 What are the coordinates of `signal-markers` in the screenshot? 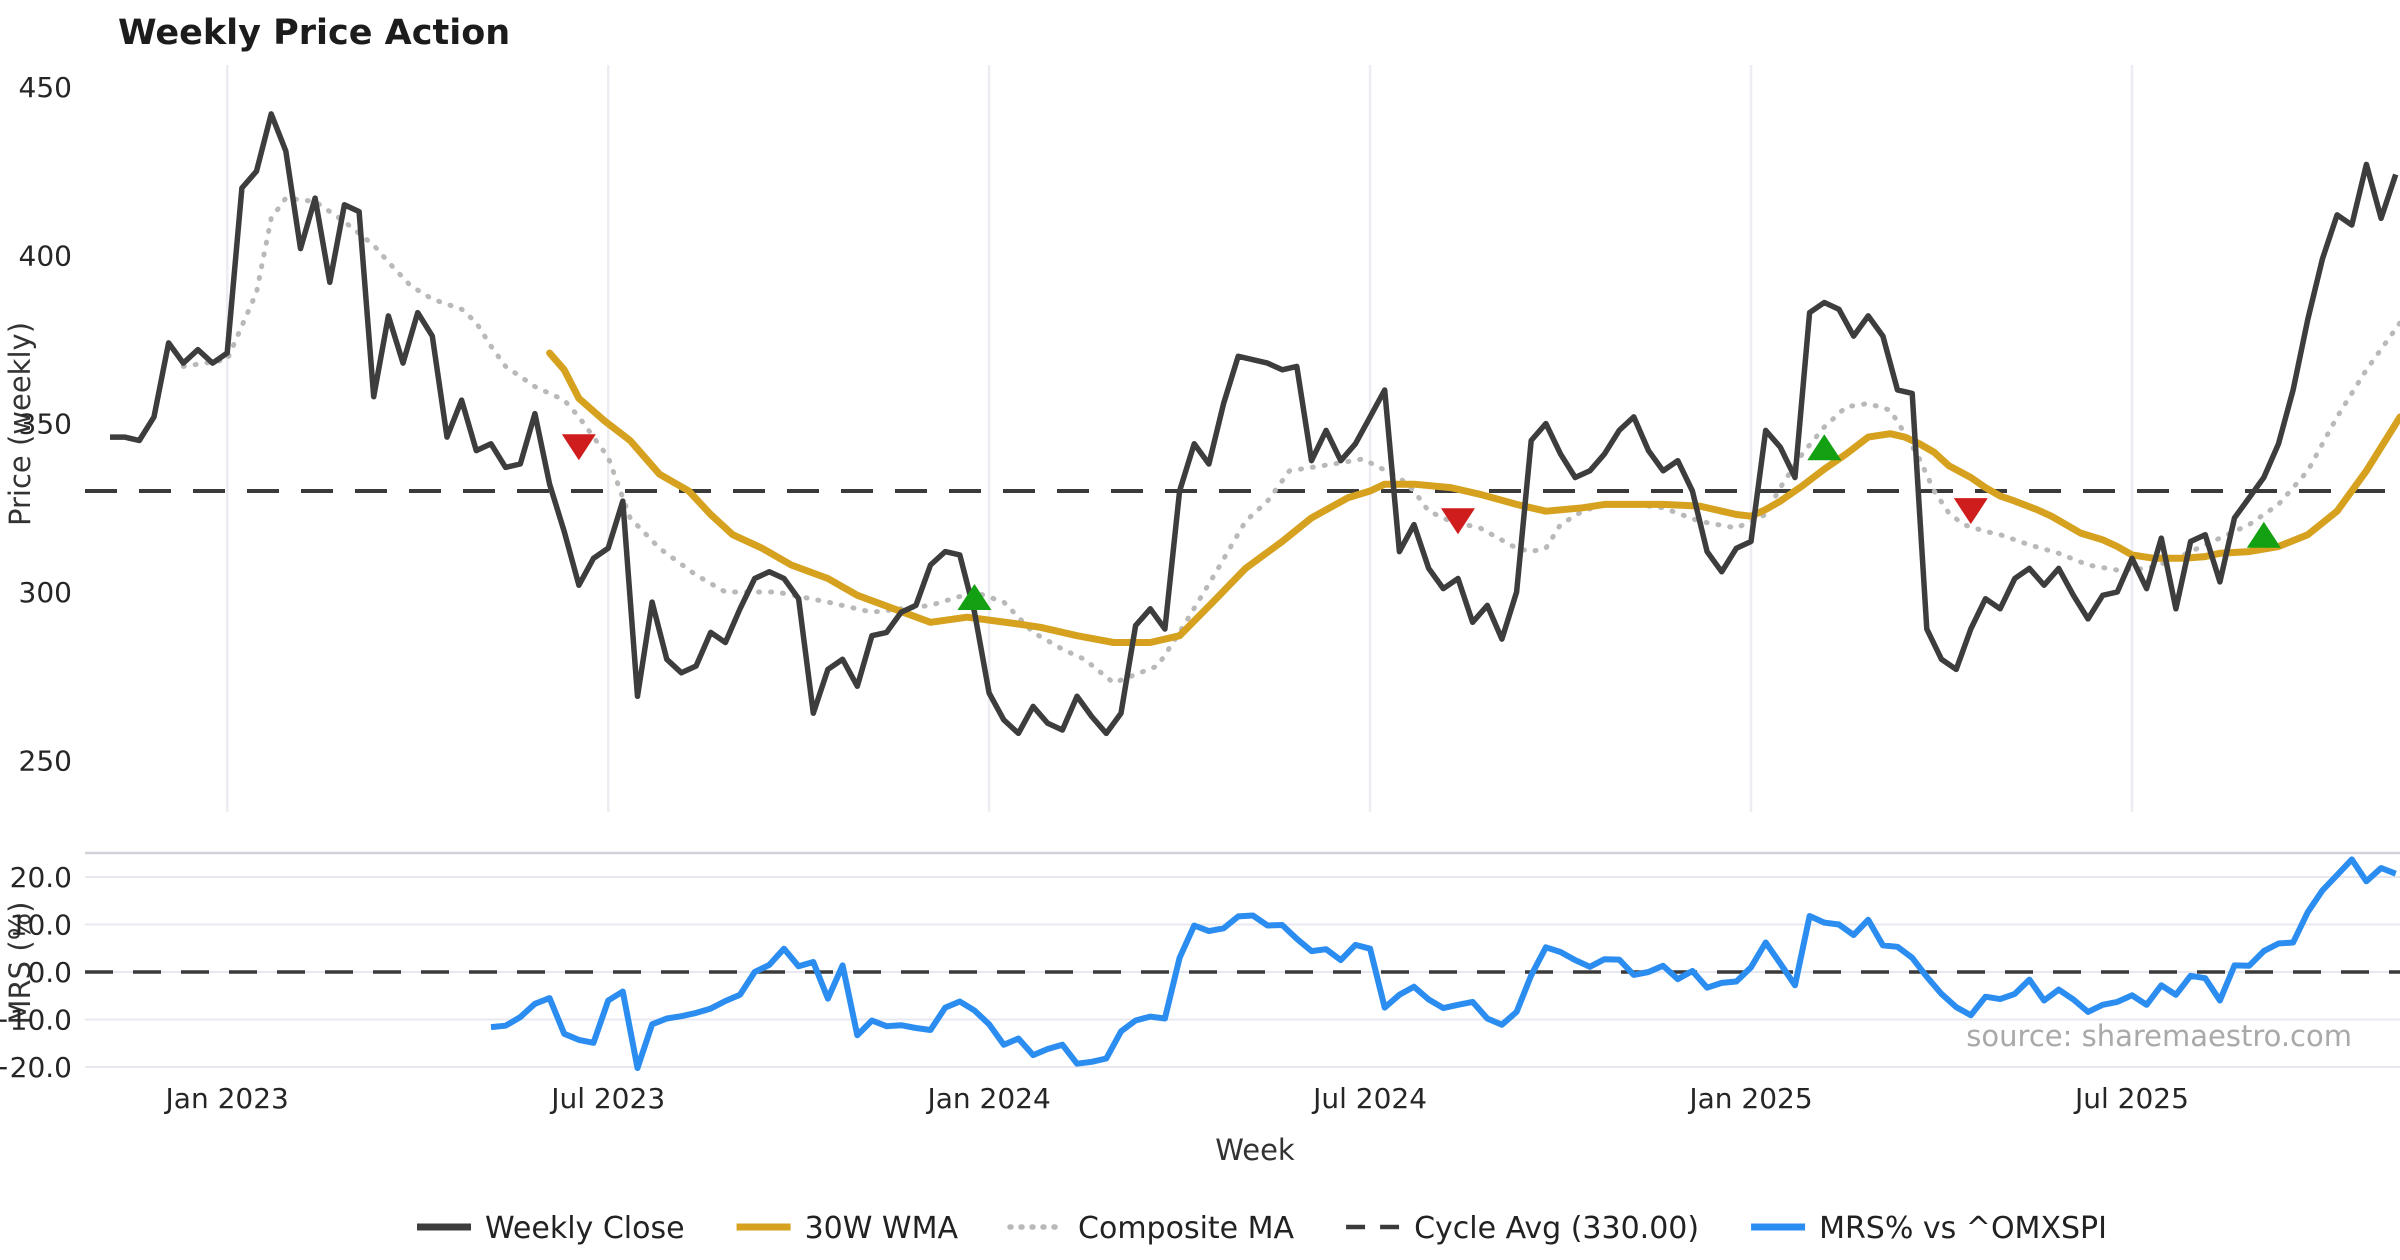 It's located at (1421, 522).